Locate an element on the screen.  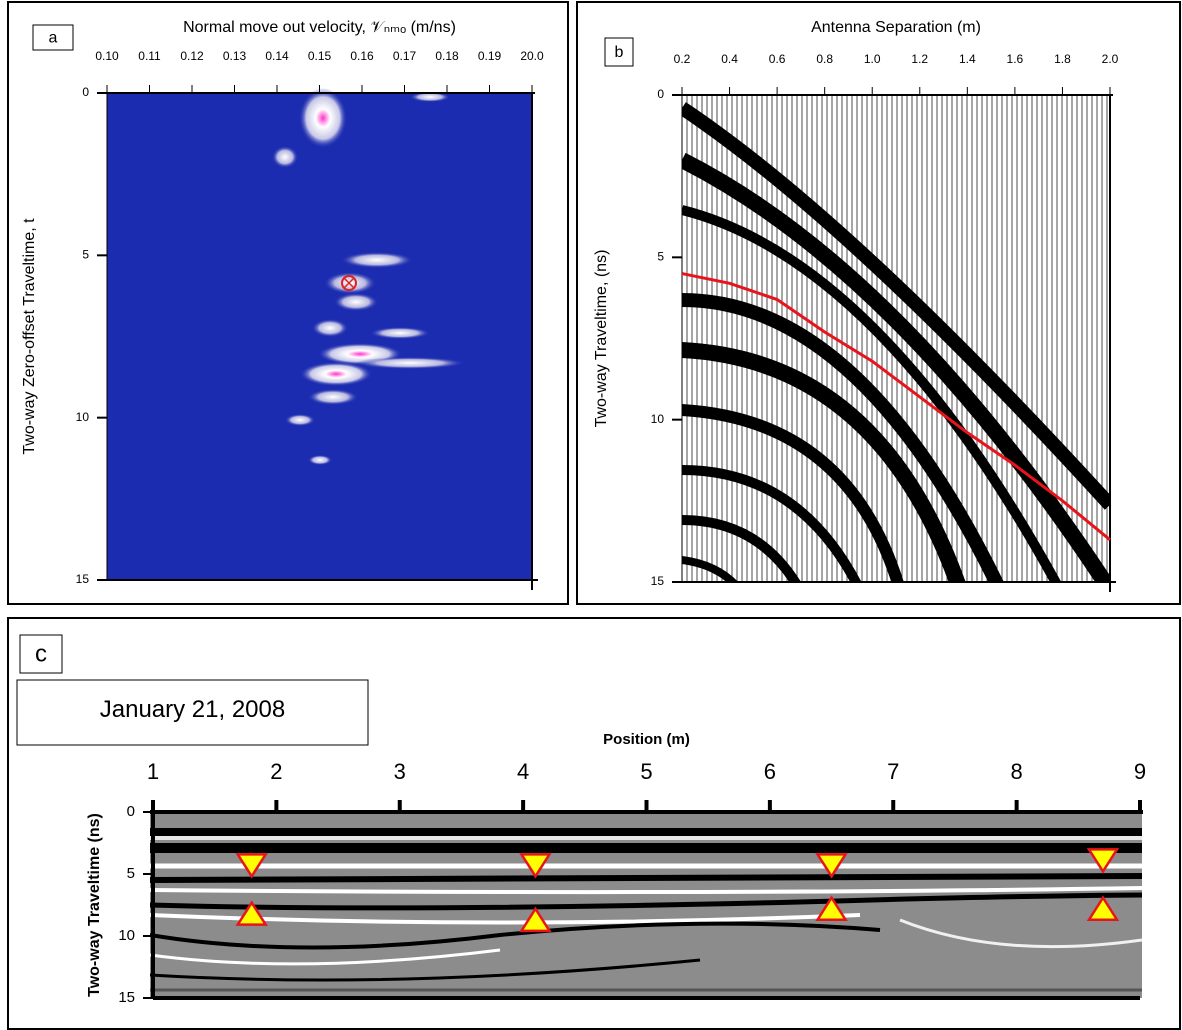
x-tick-label: 0.15 is located at coordinates (320, 56).